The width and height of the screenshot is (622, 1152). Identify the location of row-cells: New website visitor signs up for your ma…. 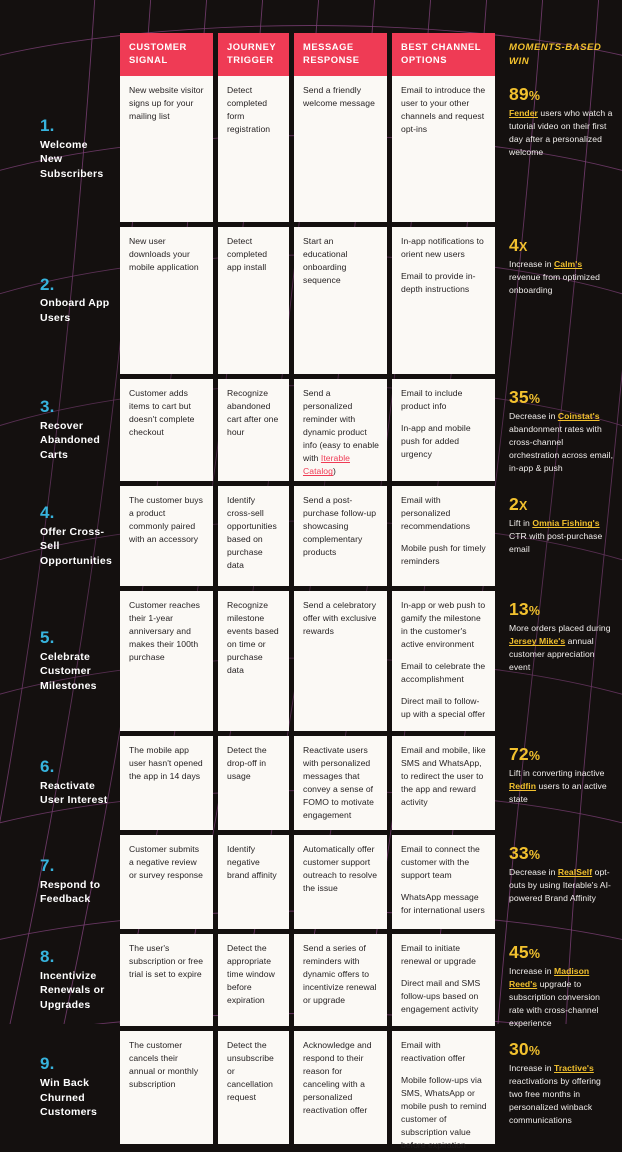
(309, 148).